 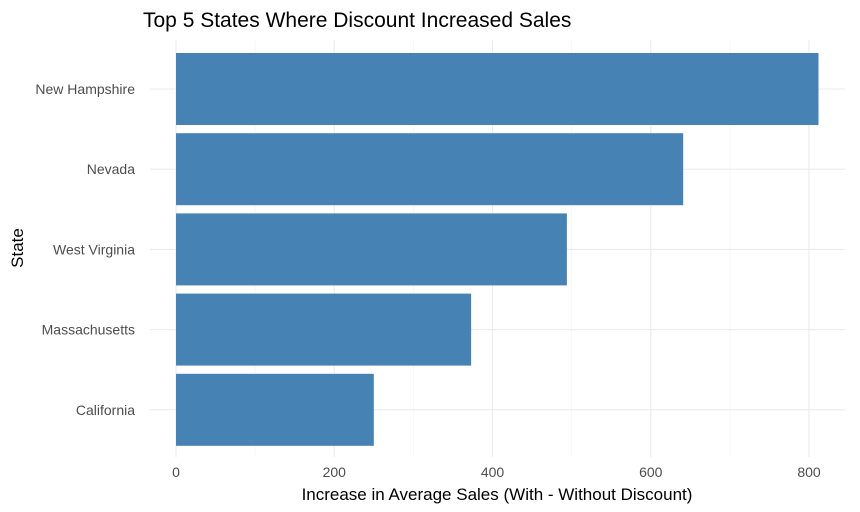 I want to click on y-axis-title: State, so click(x=17, y=248).